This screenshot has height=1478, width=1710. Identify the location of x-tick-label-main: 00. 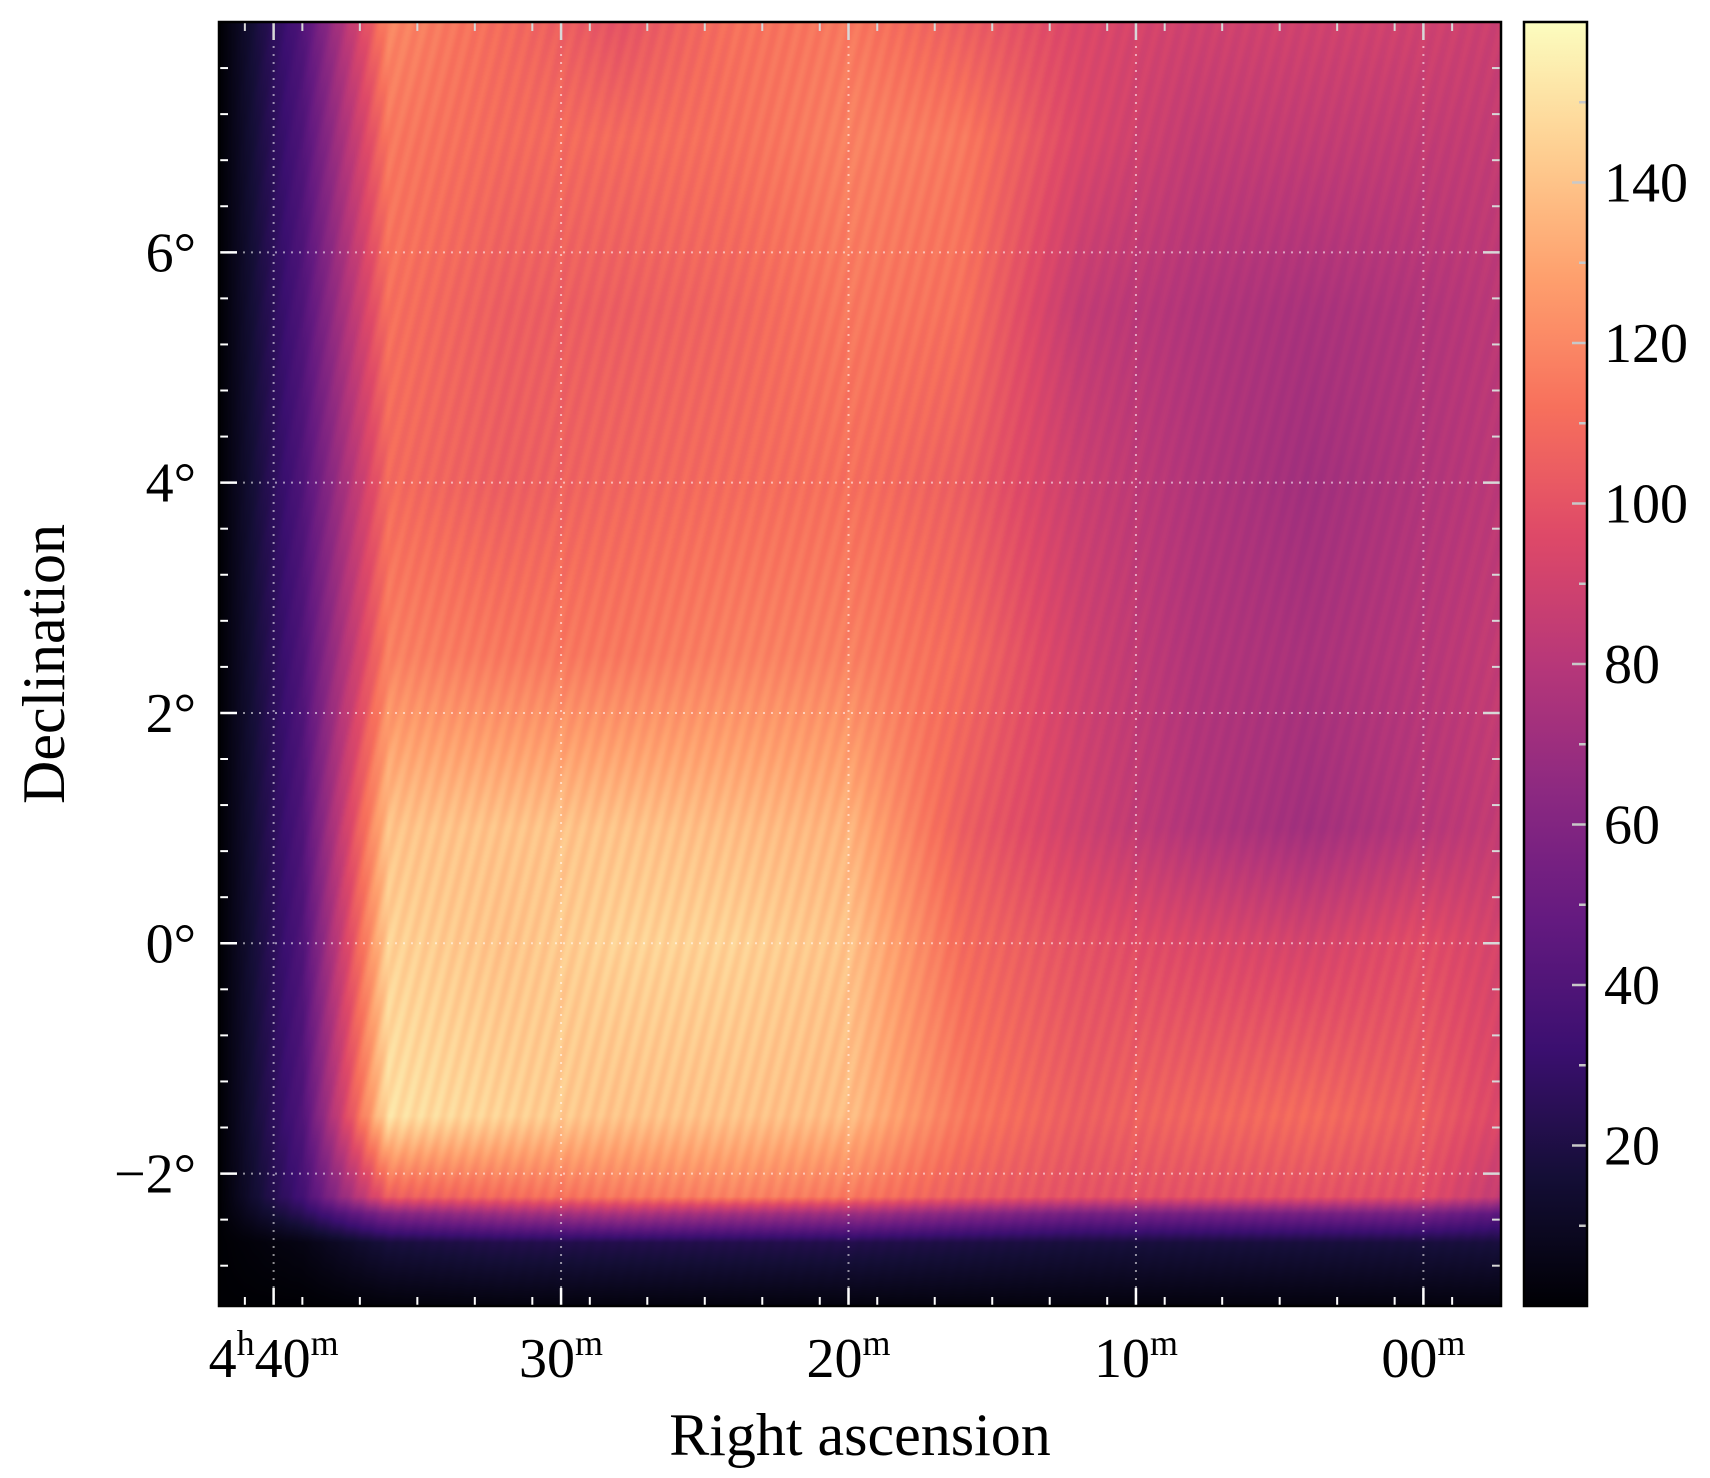
(1409, 1359).